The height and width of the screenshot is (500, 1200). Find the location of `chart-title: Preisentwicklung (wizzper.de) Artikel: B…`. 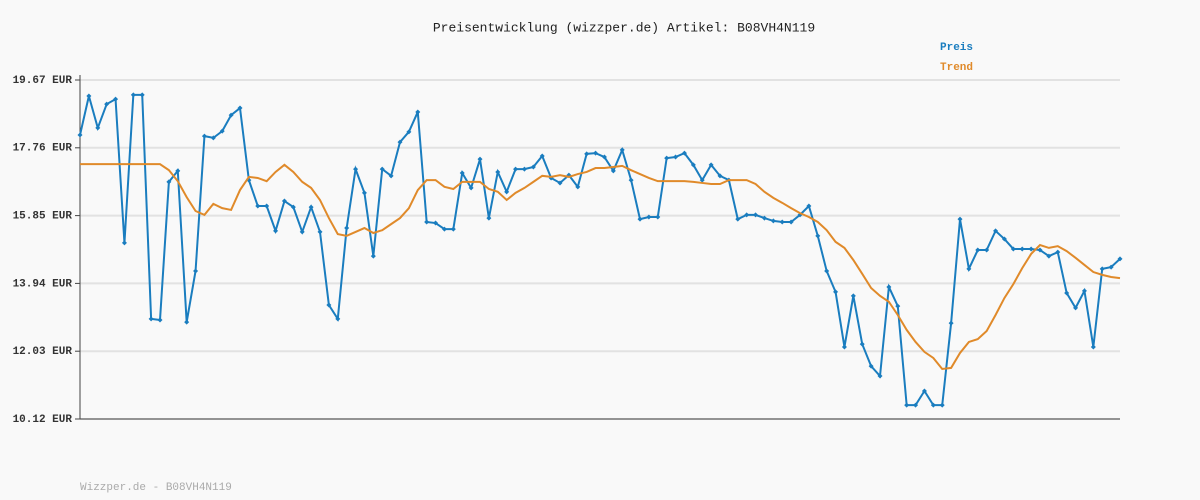

chart-title: Preisentwicklung (wizzper.de) Artikel: B… is located at coordinates (624, 27).